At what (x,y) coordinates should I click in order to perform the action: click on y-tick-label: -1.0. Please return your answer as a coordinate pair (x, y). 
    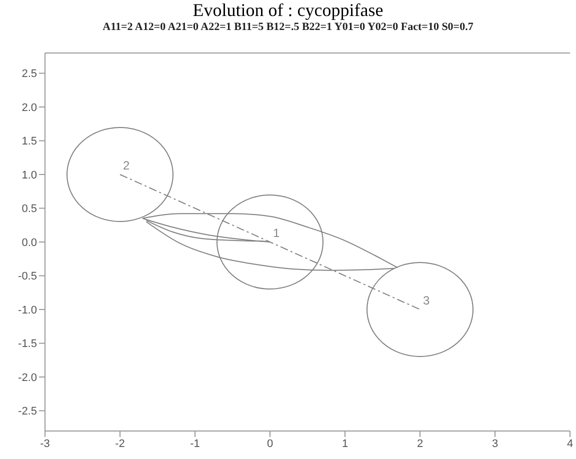
    Looking at the image, I should click on (27, 310).